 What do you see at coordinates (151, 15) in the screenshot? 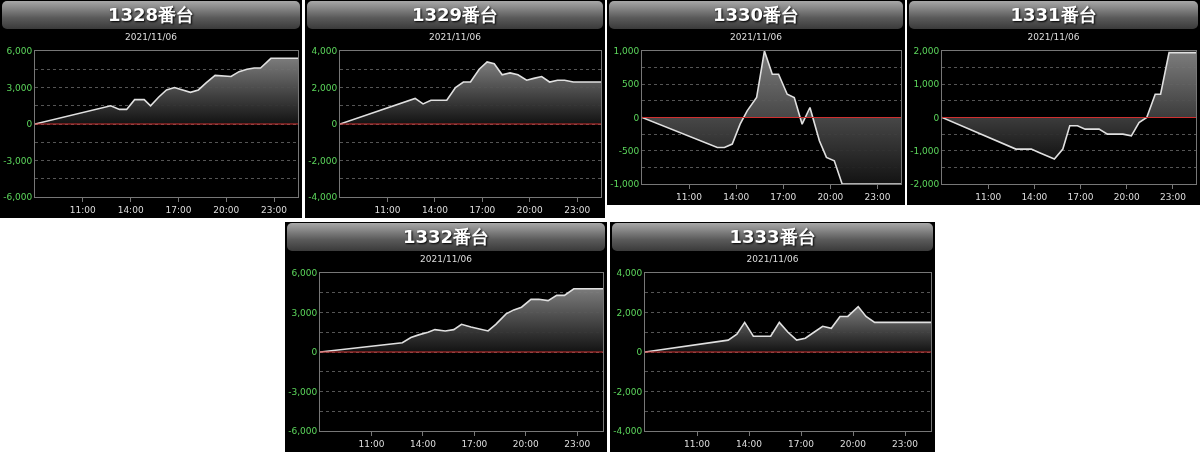
I see `chart-title: 1328番台` at bounding box center [151, 15].